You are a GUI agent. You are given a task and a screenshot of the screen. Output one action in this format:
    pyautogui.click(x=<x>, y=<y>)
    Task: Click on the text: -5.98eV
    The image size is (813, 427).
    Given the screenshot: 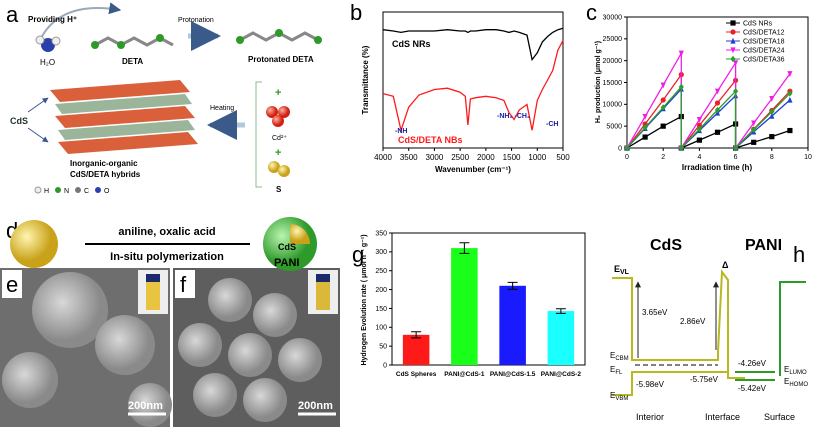 What is the action you would take?
    pyautogui.click(x=650, y=384)
    